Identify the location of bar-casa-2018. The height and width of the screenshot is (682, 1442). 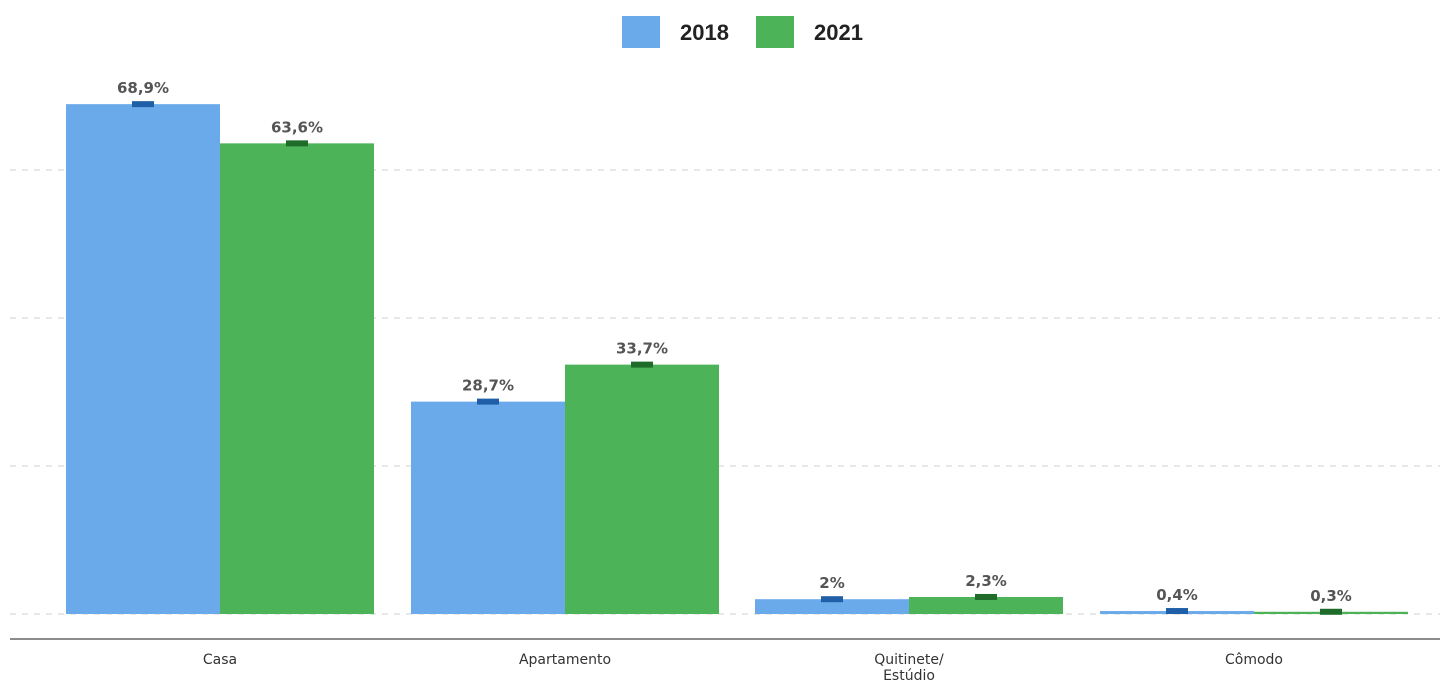
(143, 359).